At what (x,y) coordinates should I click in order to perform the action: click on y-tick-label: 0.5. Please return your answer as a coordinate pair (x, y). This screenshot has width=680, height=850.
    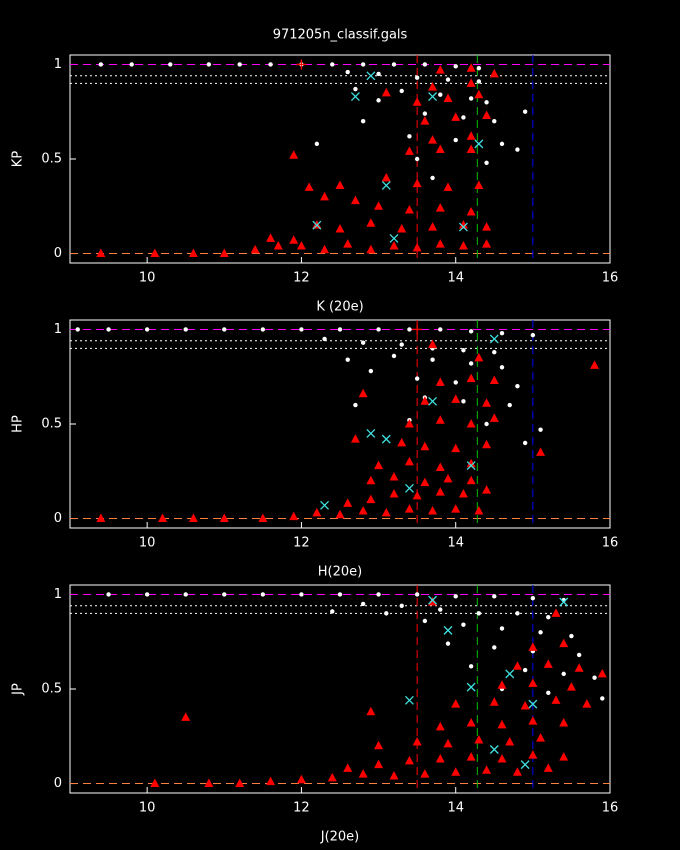
    Looking at the image, I should click on (51, 424).